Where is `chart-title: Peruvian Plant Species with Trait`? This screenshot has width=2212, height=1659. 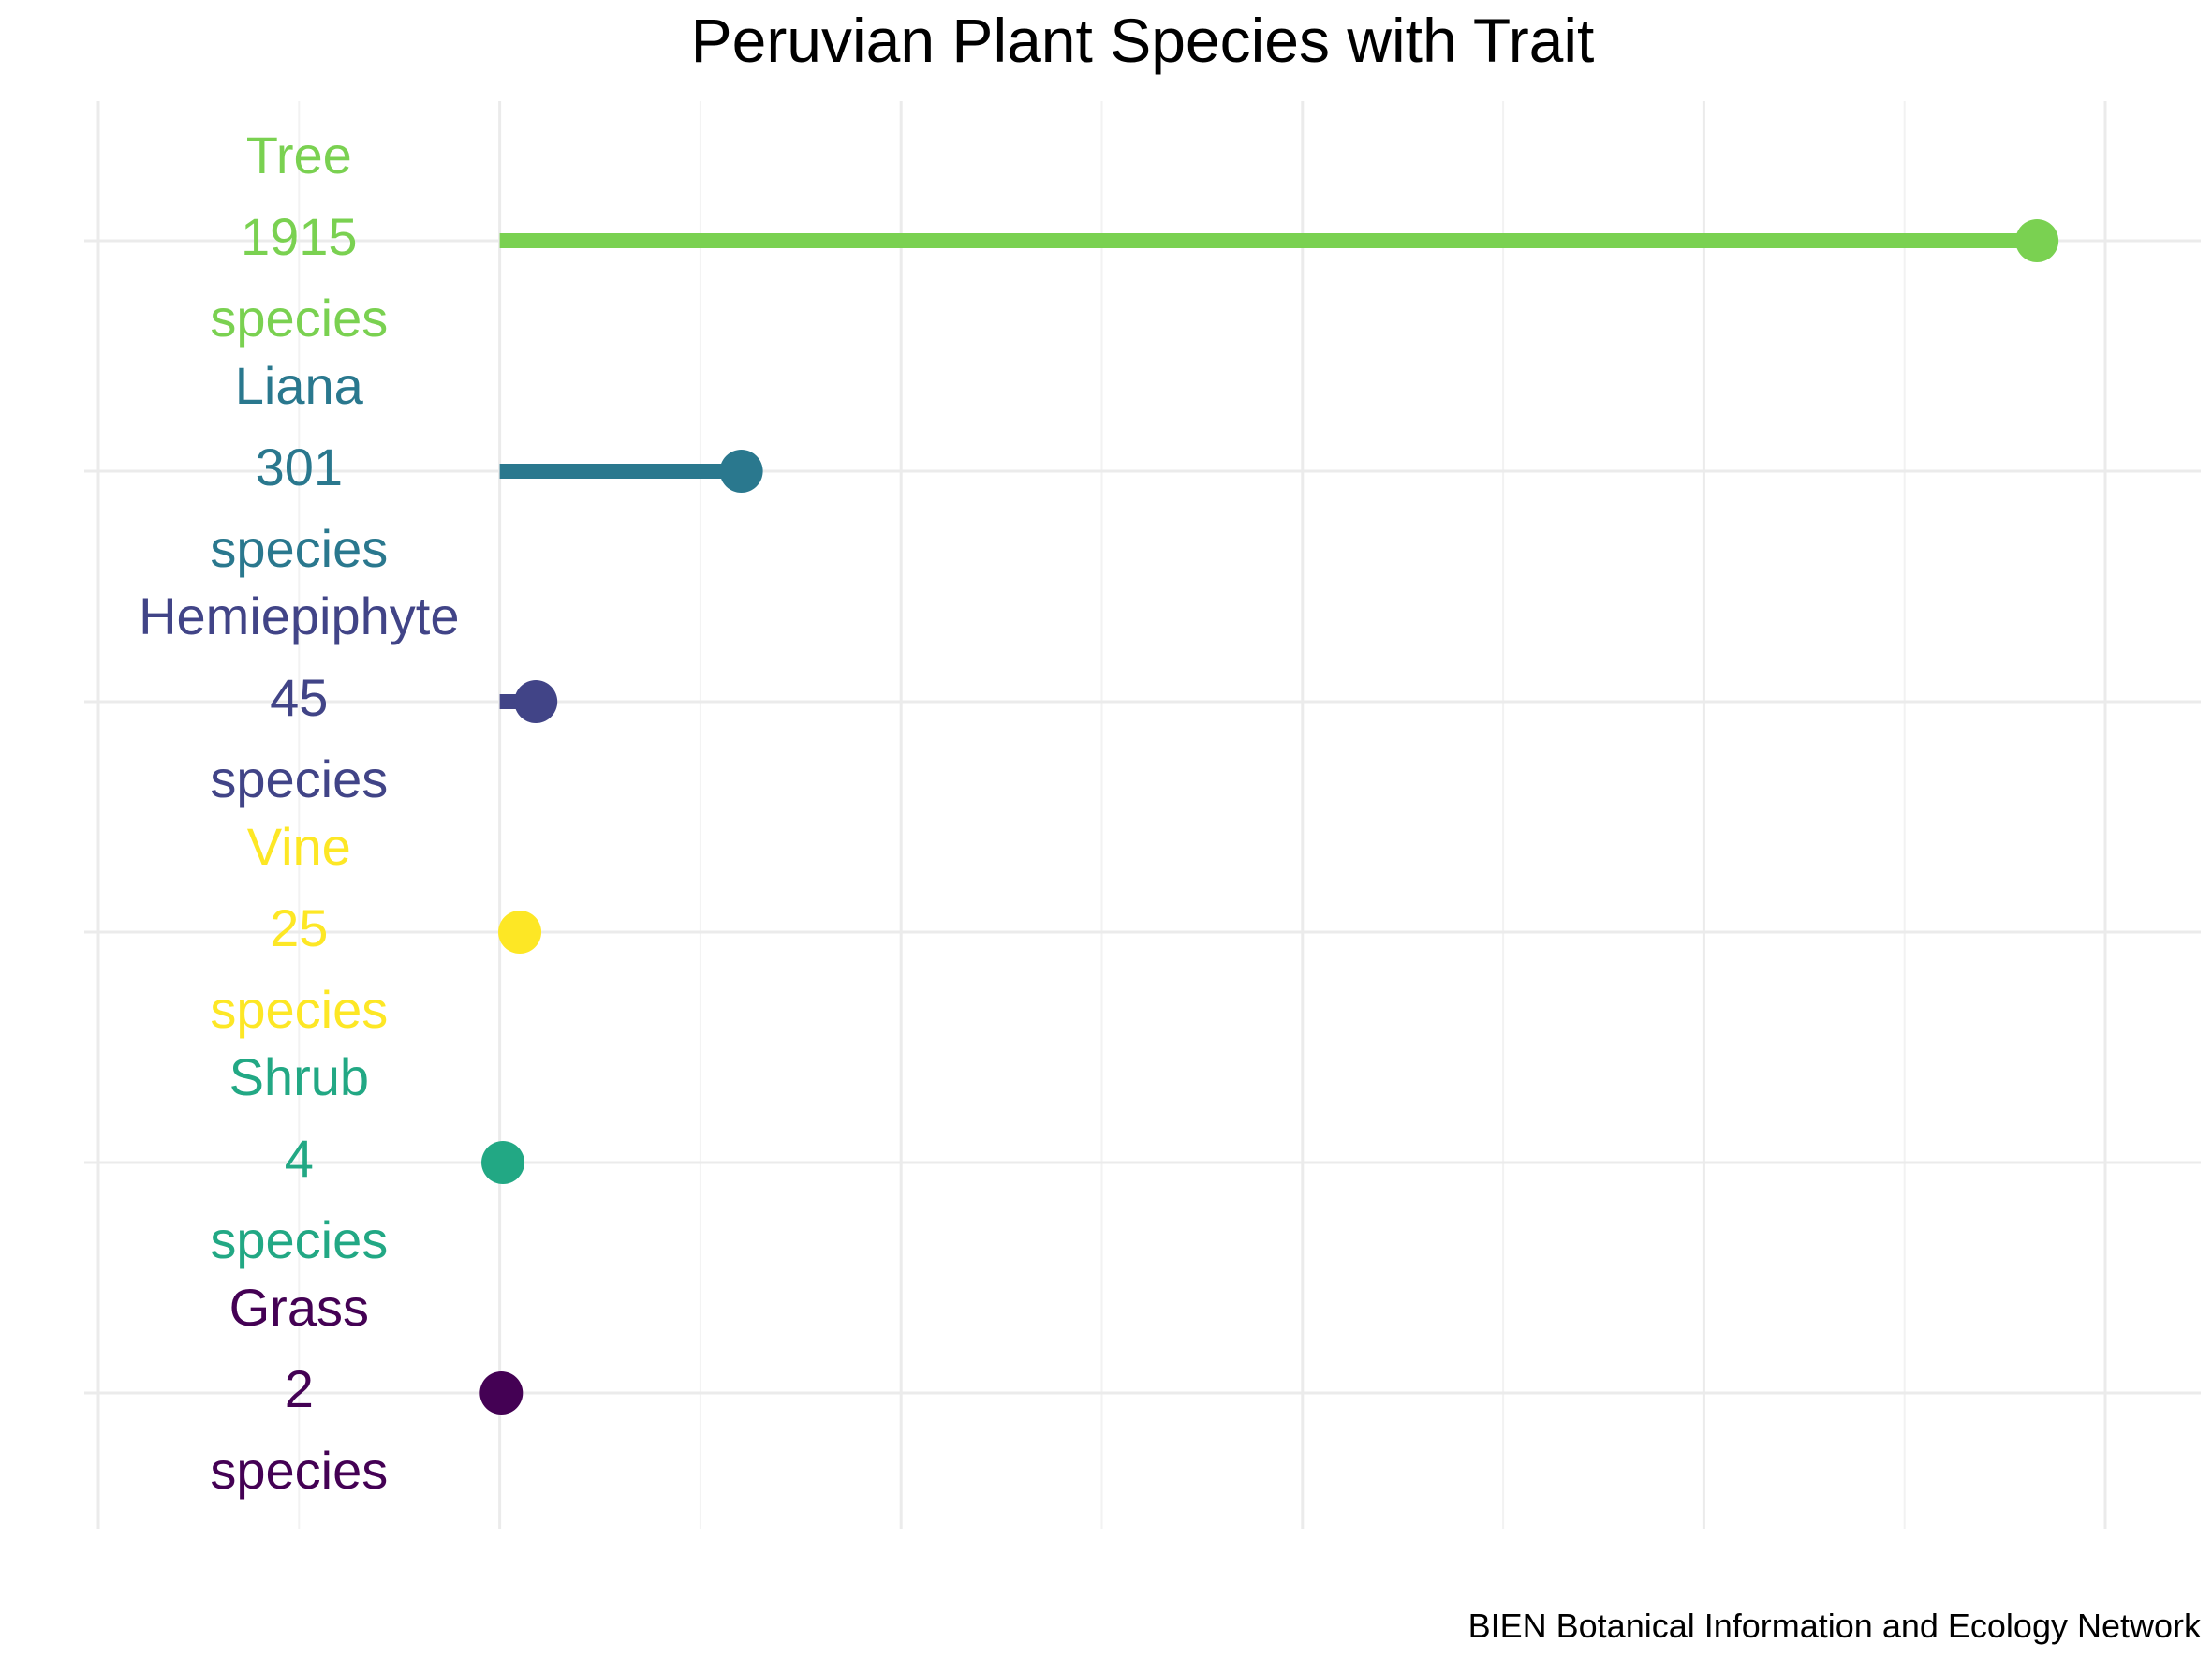 chart-title: Peruvian Plant Species with Trait is located at coordinates (1143, 40).